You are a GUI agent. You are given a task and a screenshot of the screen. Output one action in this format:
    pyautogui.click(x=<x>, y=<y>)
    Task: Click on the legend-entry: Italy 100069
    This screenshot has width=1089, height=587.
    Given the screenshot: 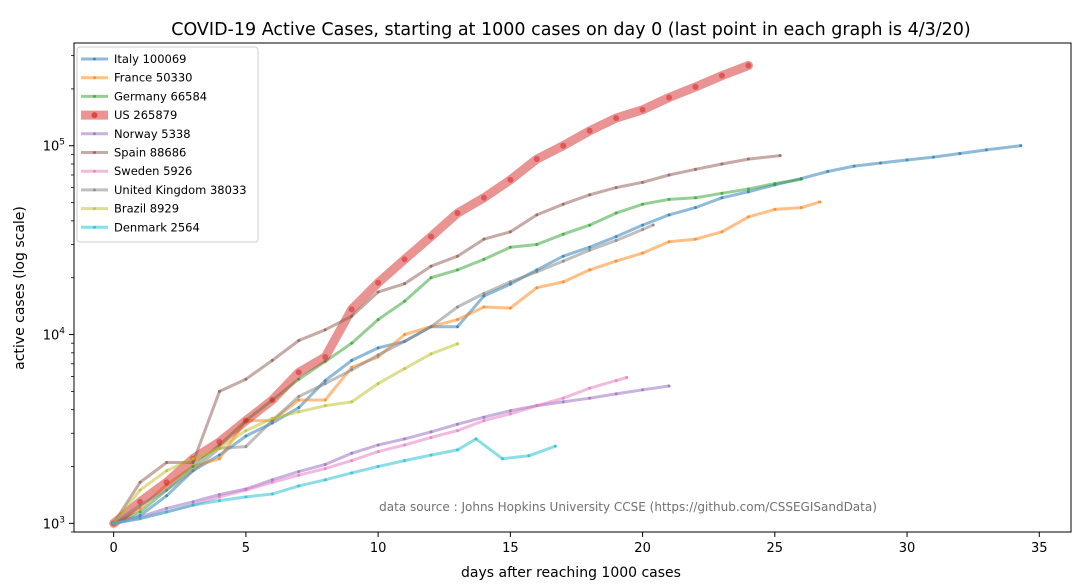 What is the action you would take?
    pyautogui.click(x=134, y=59)
    